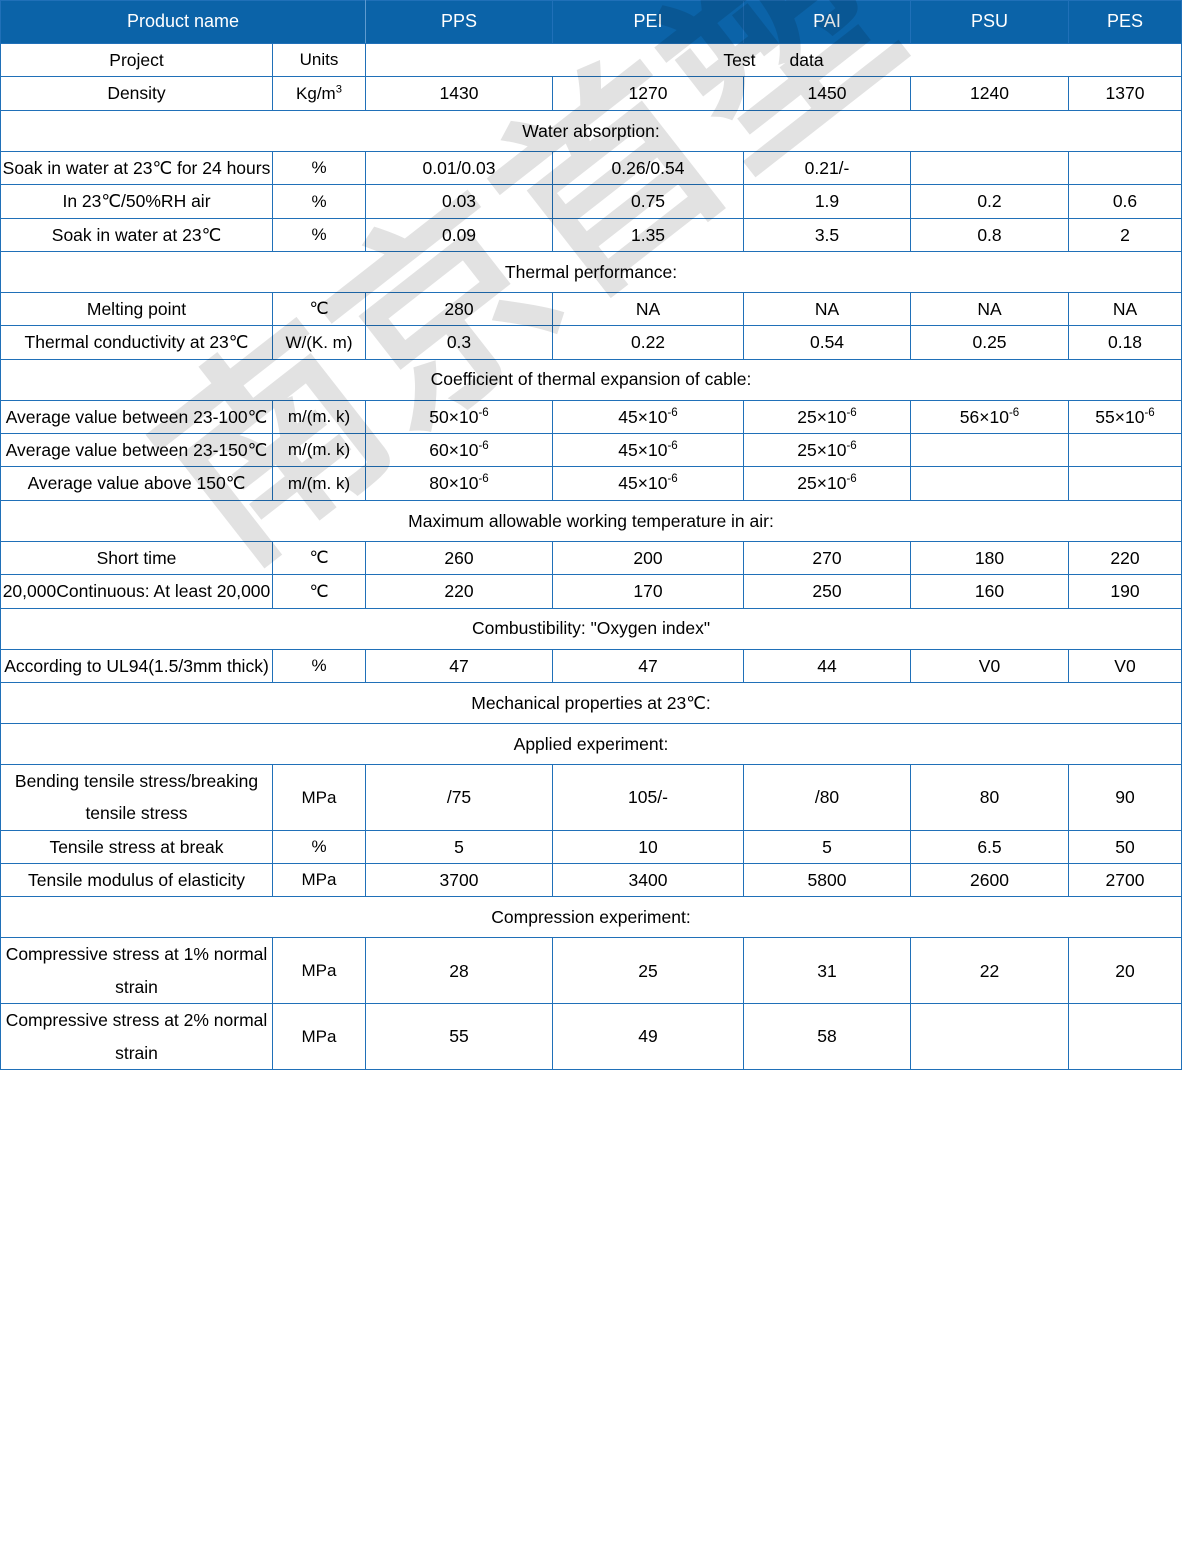  What do you see at coordinates (136, 847) in the screenshot?
I see `row-label: Tensile stress at break` at bounding box center [136, 847].